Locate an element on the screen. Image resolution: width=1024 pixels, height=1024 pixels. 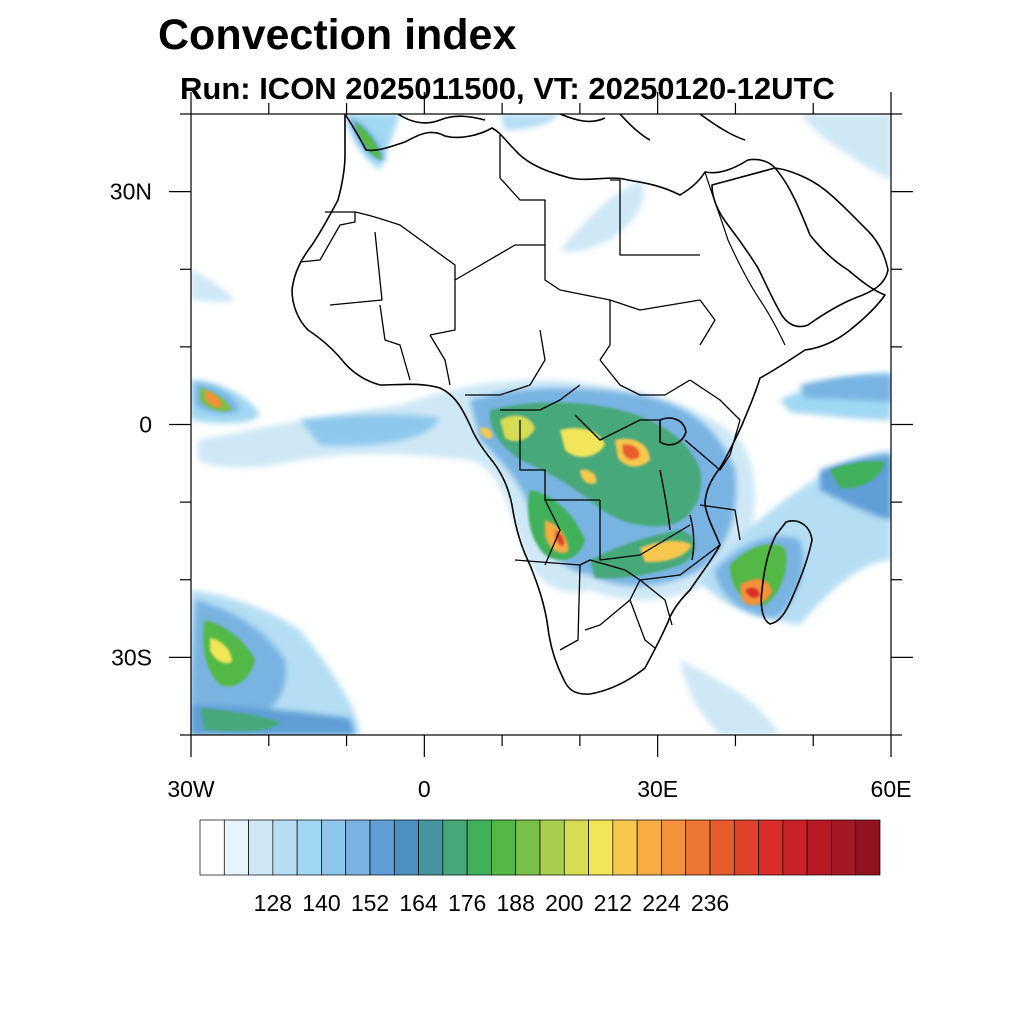
lon-label: 30E is located at coordinates (657, 789).